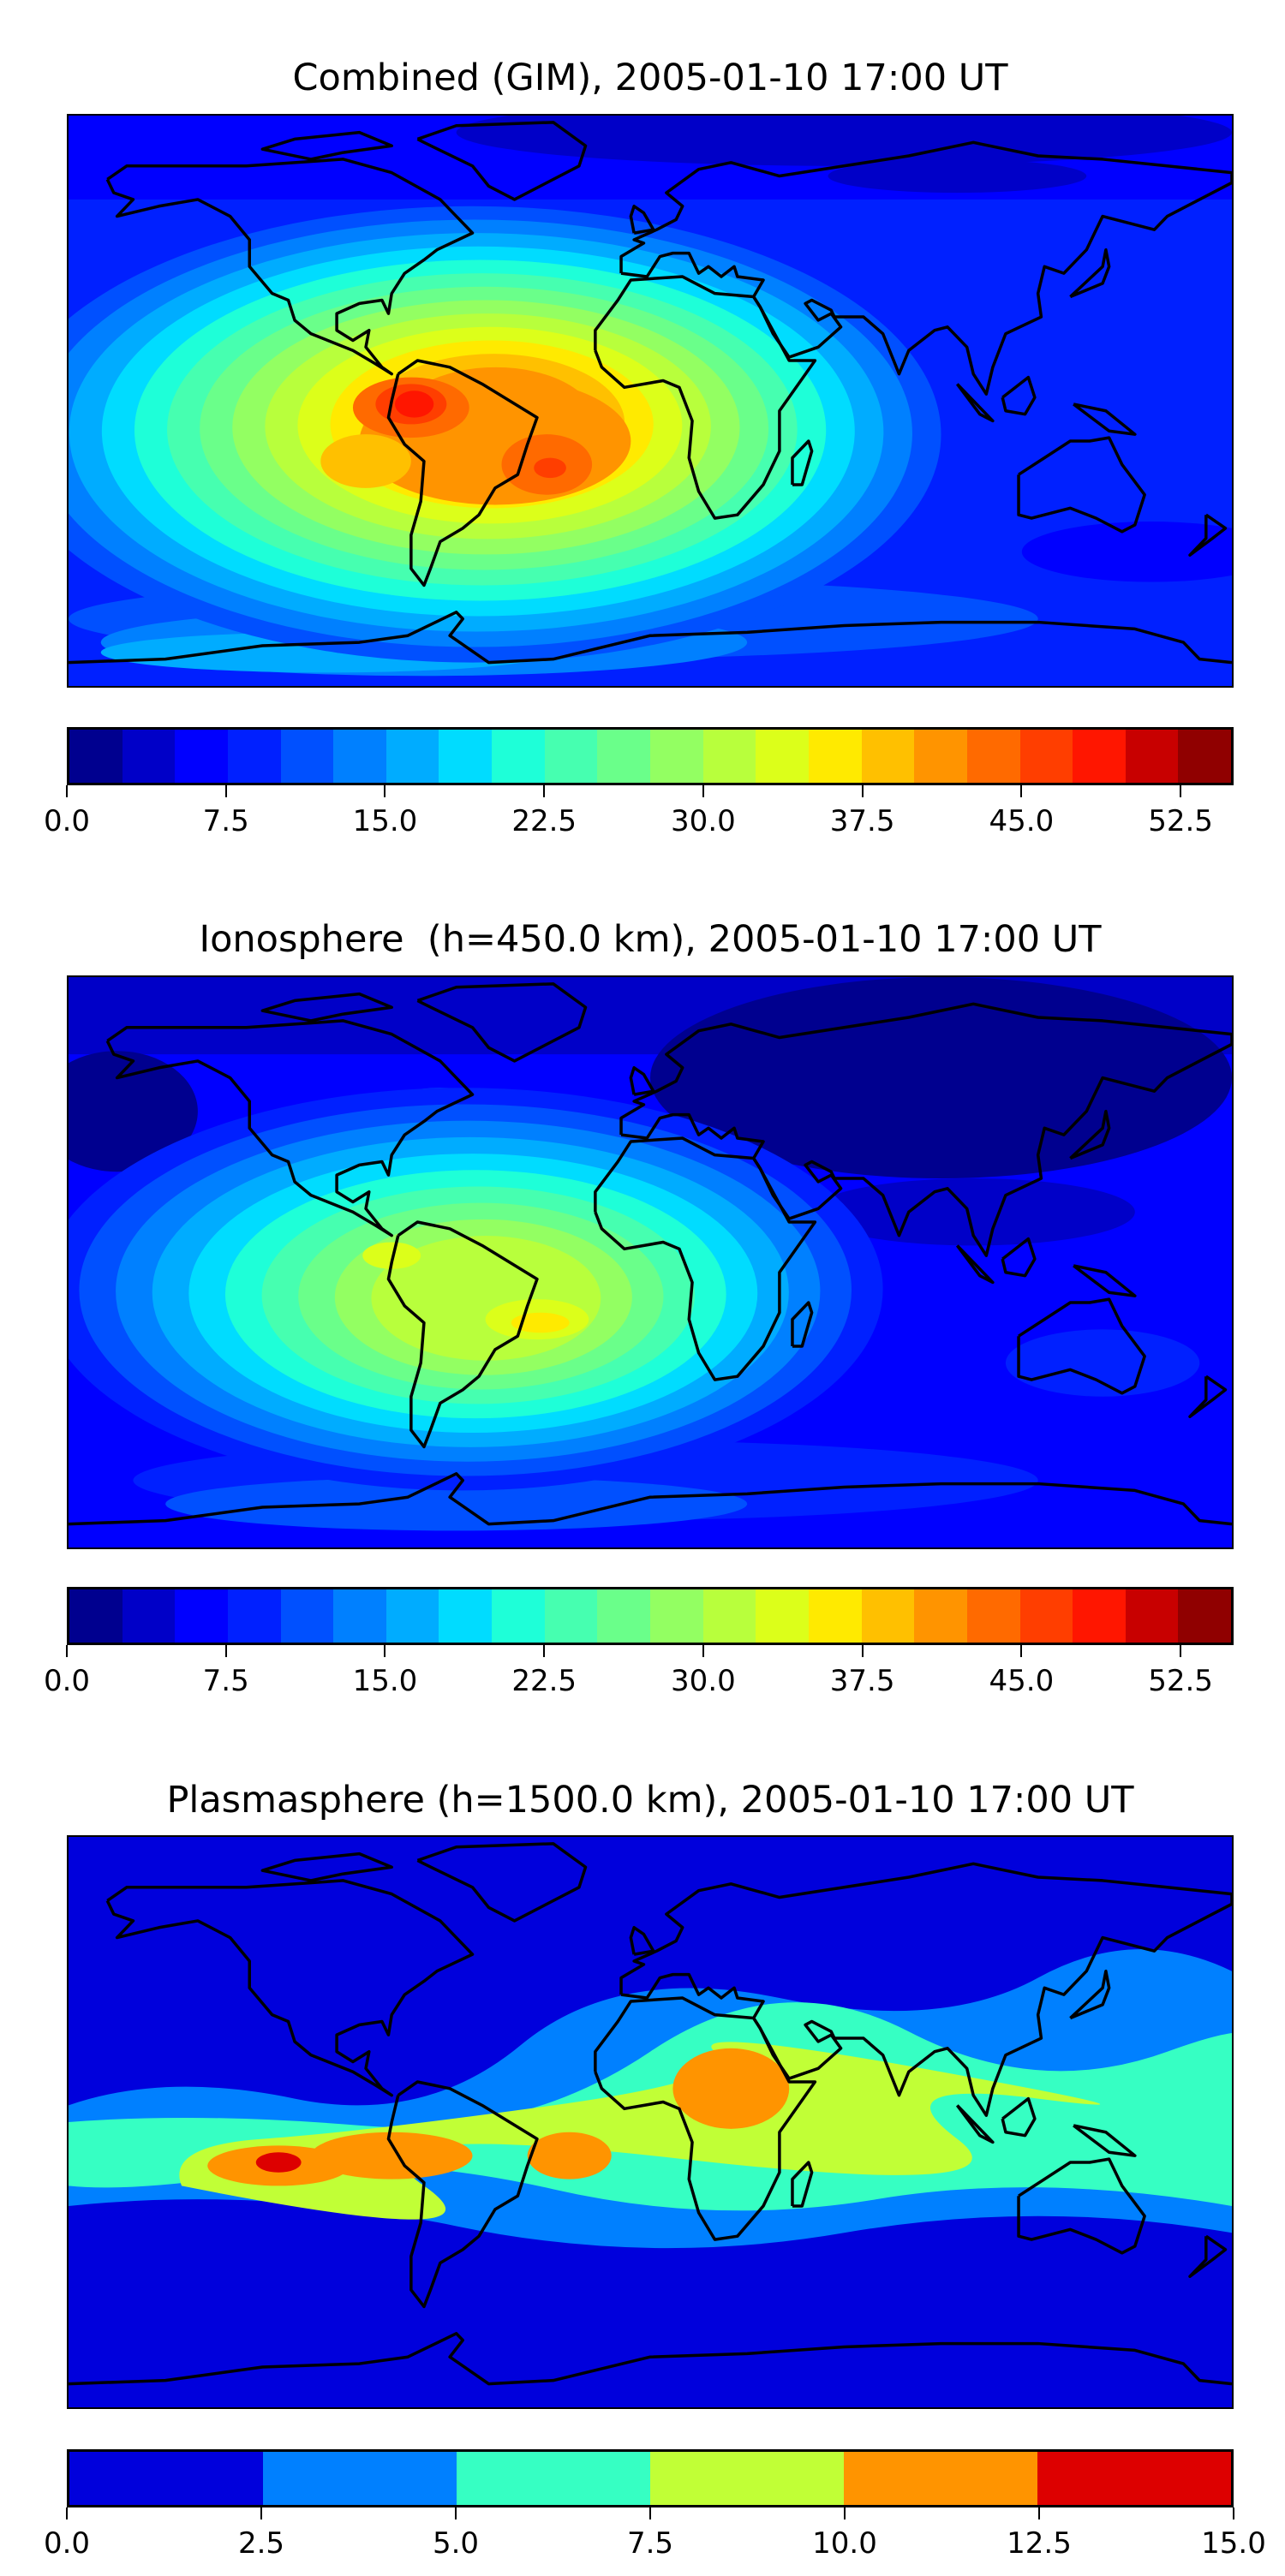 The width and height of the screenshot is (1285, 2576). Describe the element at coordinates (845, 2544) in the screenshot. I see `colorbar-tick-label: 10.0` at that location.